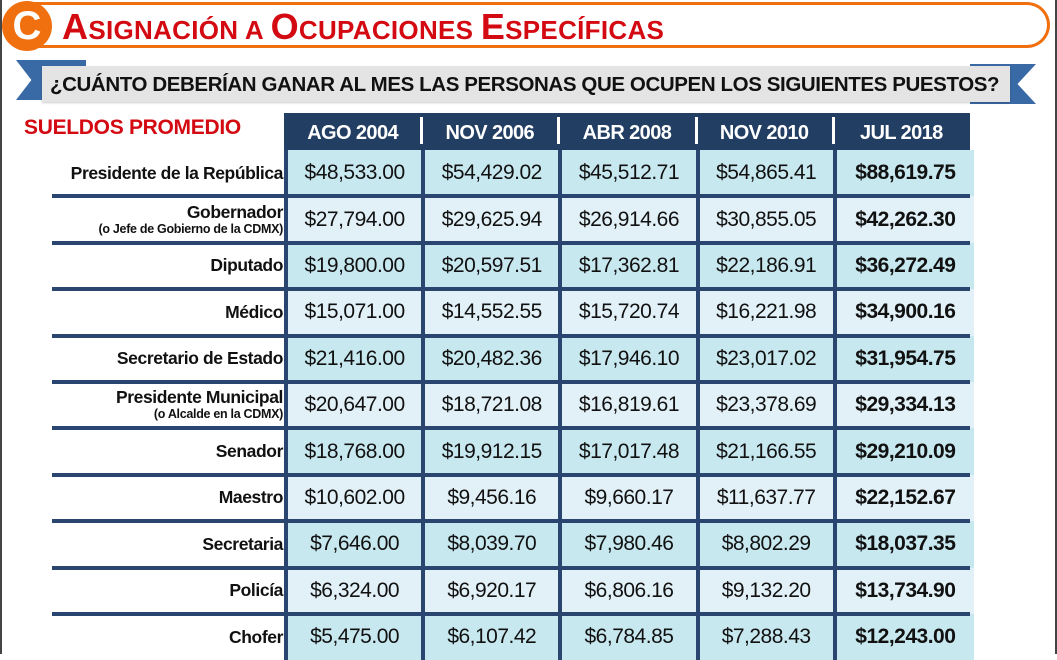 Image resolution: width=1057 pixels, height=660 pixels. I want to click on column-header: NOV 2010, so click(763, 131).